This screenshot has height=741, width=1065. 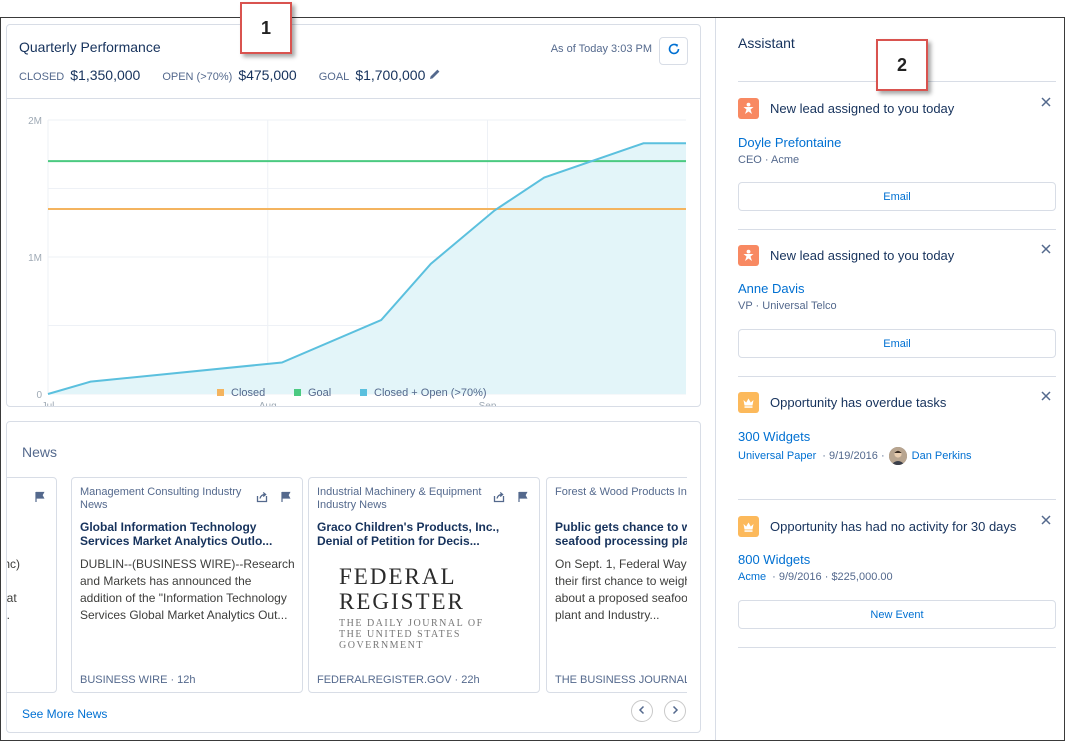 I want to click on news-next-button, so click(x=675, y=711).